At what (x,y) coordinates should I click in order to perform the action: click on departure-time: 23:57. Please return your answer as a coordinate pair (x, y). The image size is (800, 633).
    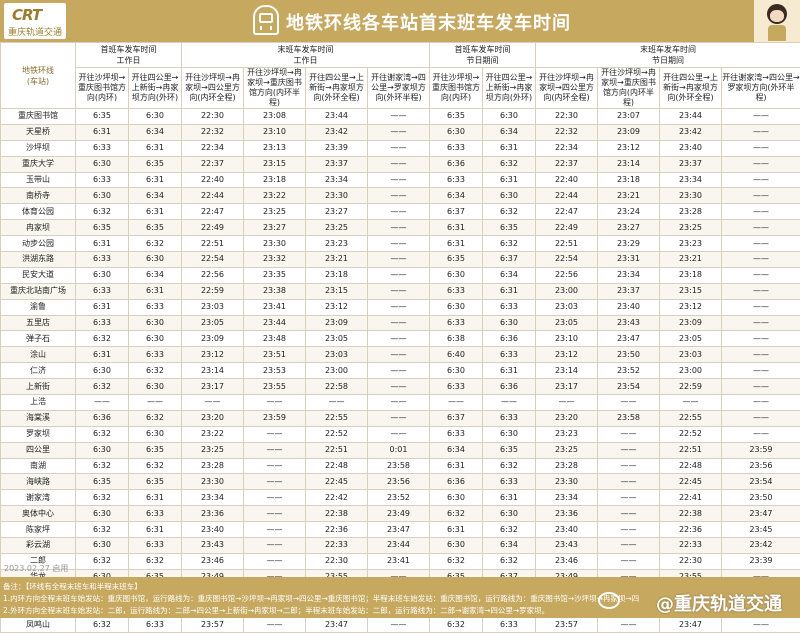
    Looking at the image, I should click on (213, 625).